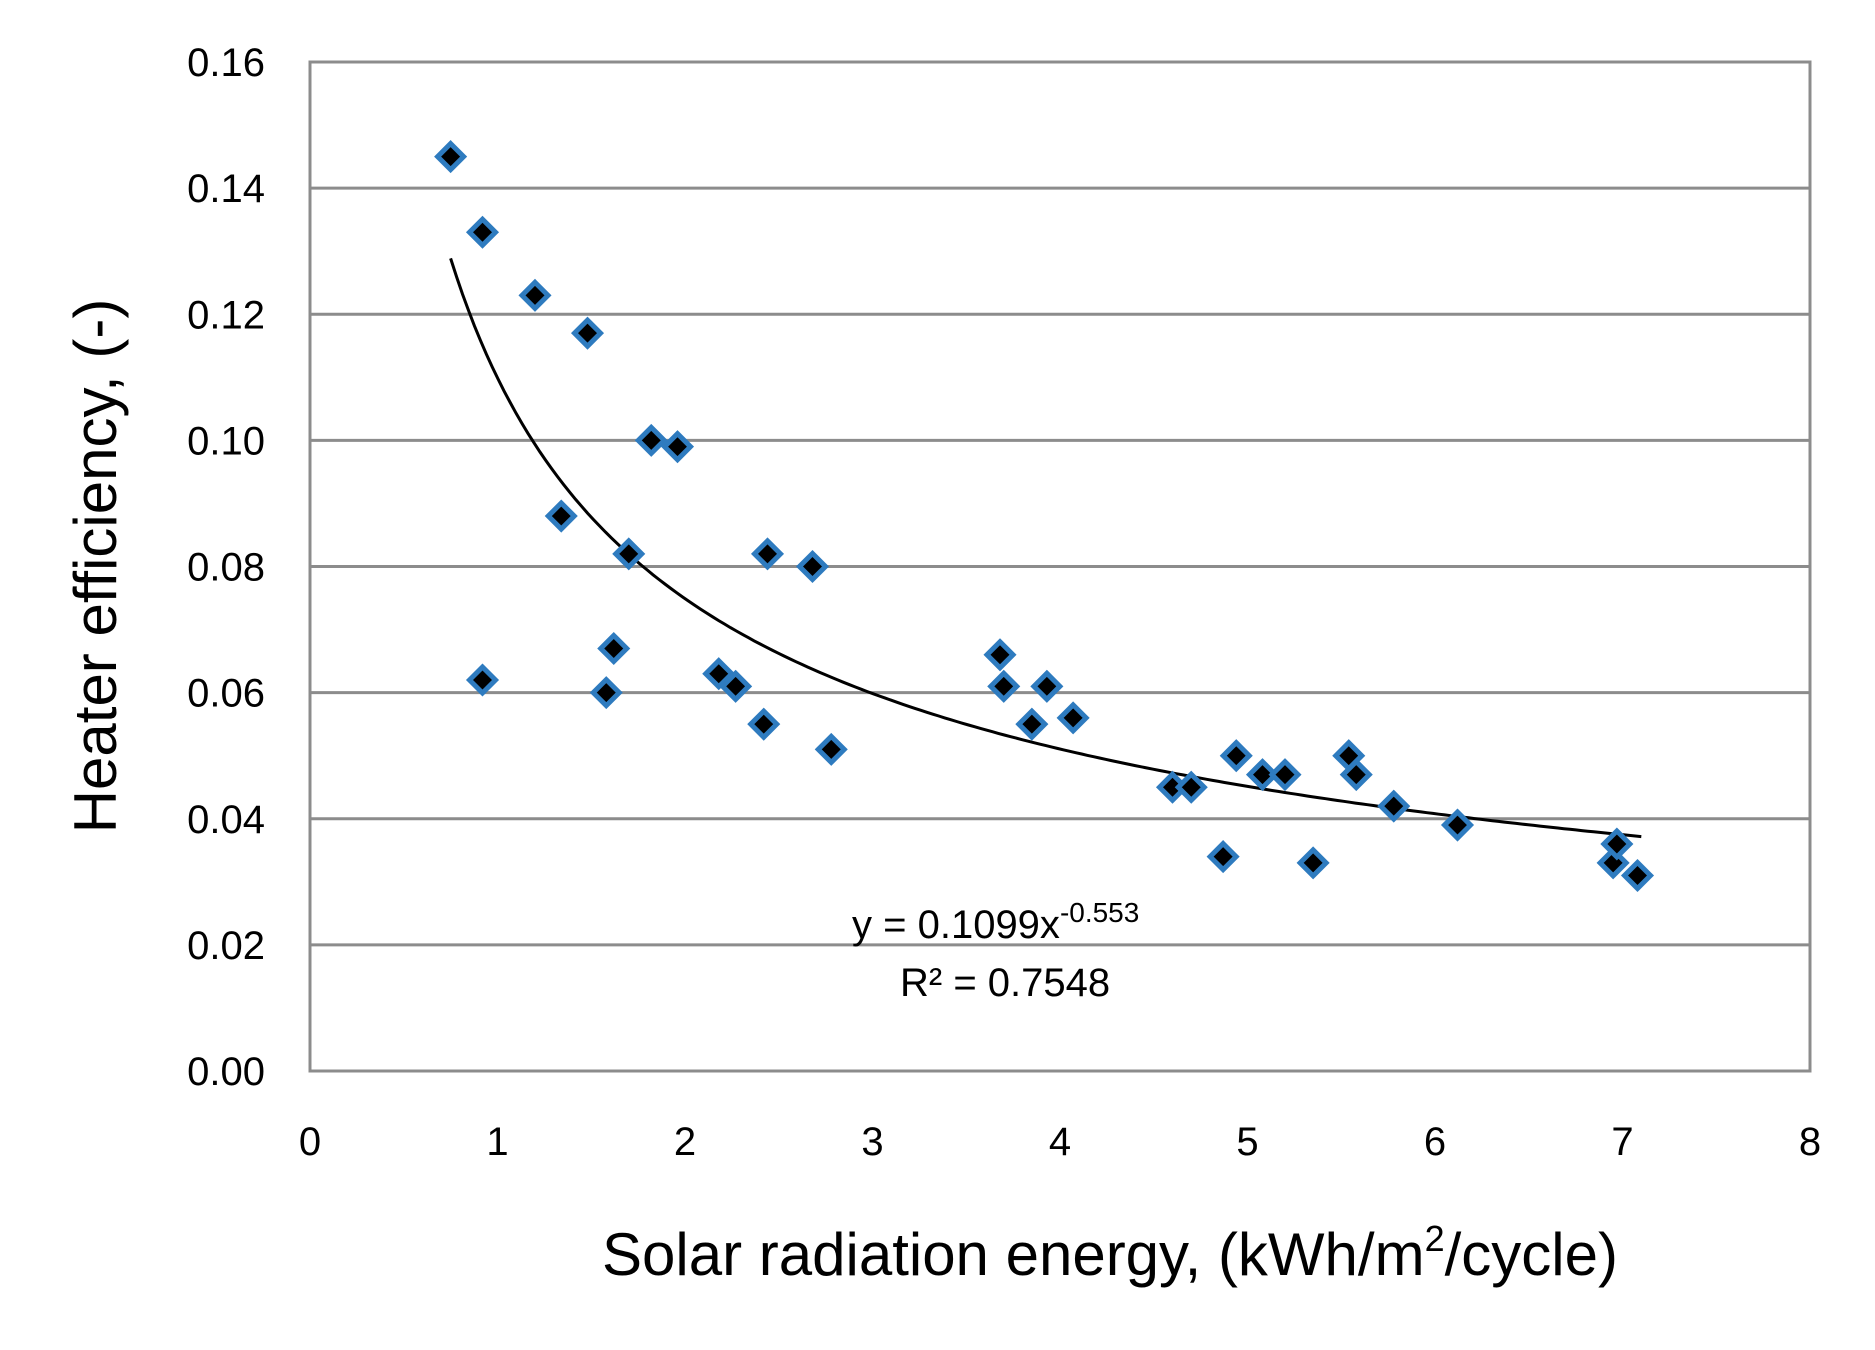 Image resolution: width=1875 pixels, height=1350 pixels. I want to click on x-tick-label: 4, so click(1060, 1142).